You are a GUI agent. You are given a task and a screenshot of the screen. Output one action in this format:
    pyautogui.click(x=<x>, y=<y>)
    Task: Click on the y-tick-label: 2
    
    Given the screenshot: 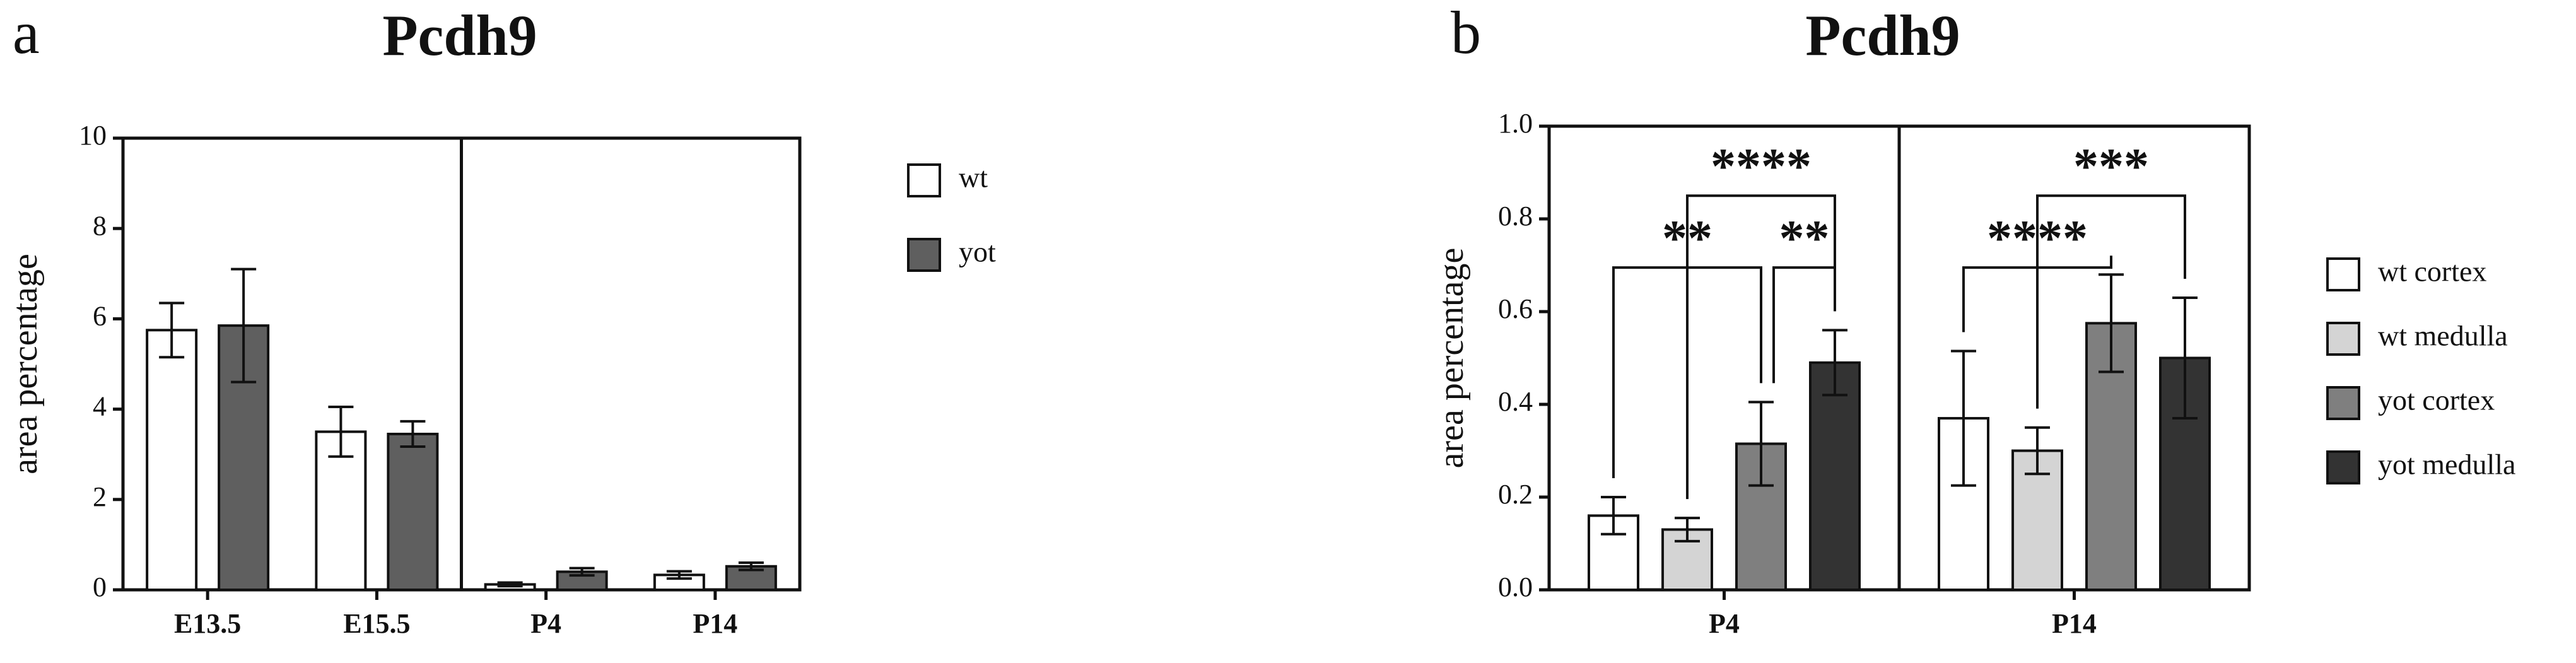 What is the action you would take?
    pyautogui.click(x=100, y=496)
    